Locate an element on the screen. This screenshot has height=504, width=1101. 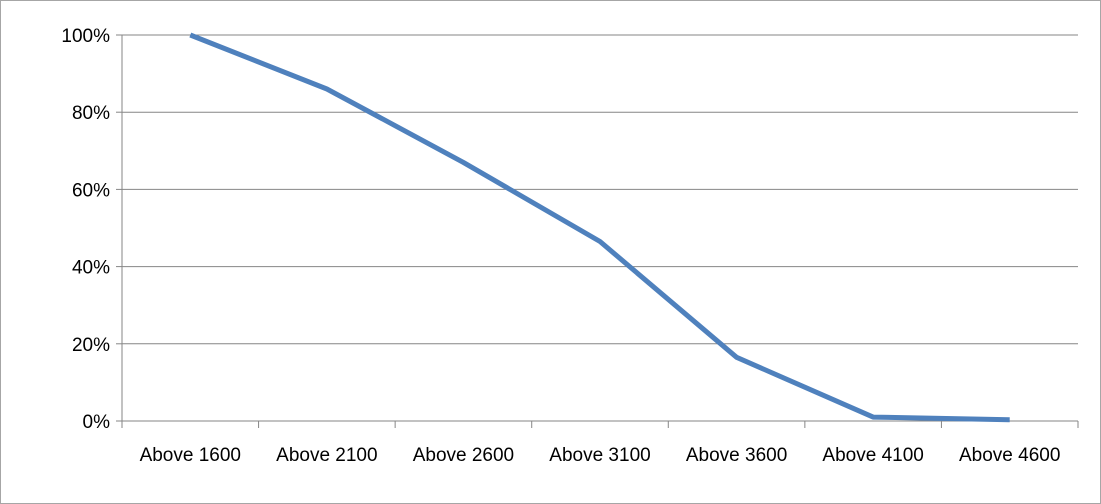
y-tick-label: 20% is located at coordinates (91, 345).